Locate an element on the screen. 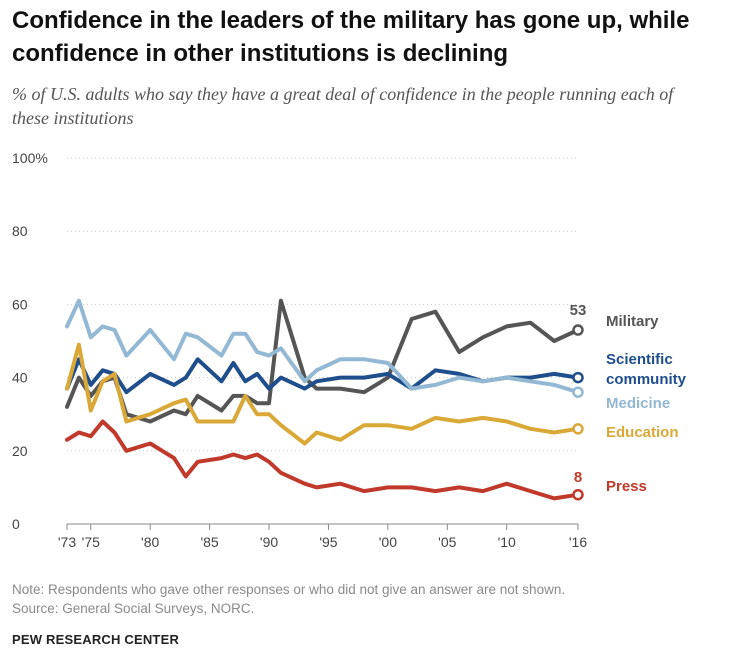 Image resolution: width=738 pixels, height=661 pixels. y-tick-label-40: 40 is located at coordinates (20, 378).